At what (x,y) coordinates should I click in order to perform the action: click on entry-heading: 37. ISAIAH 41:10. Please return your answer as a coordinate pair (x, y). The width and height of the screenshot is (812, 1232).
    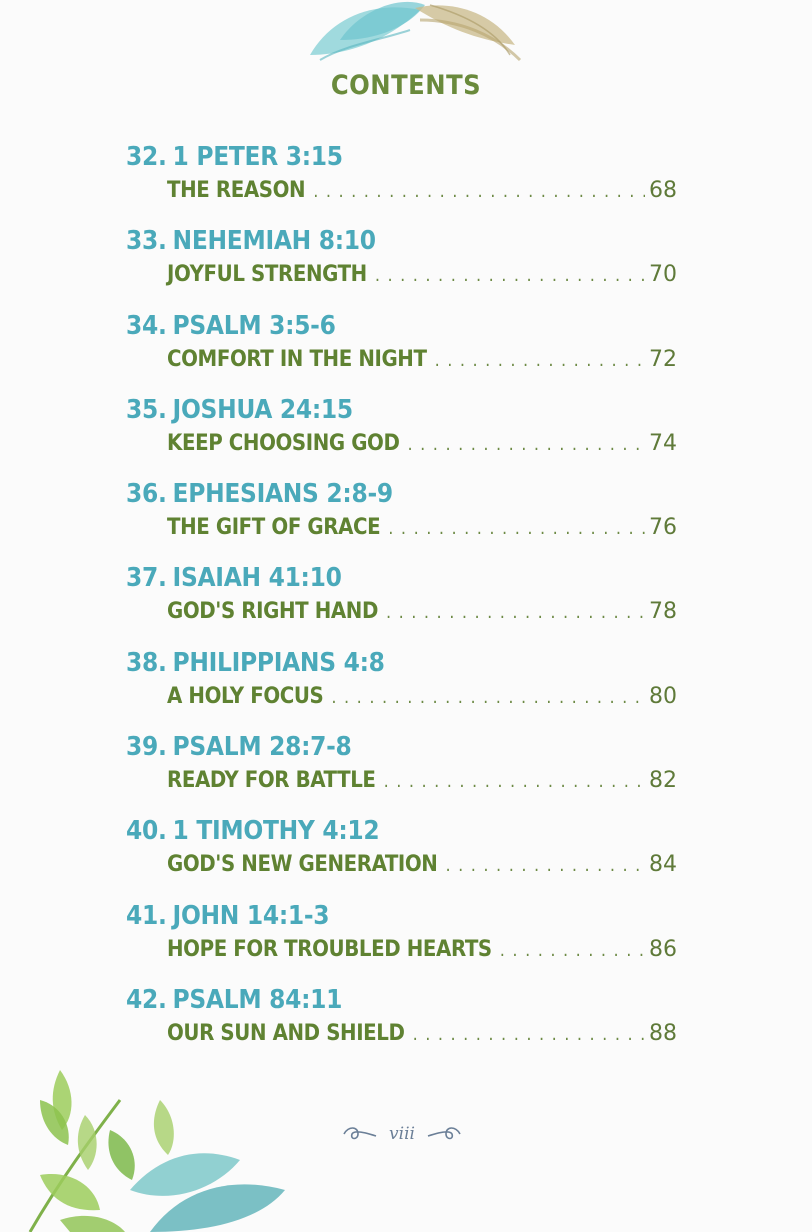
    Looking at the image, I should click on (234, 578).